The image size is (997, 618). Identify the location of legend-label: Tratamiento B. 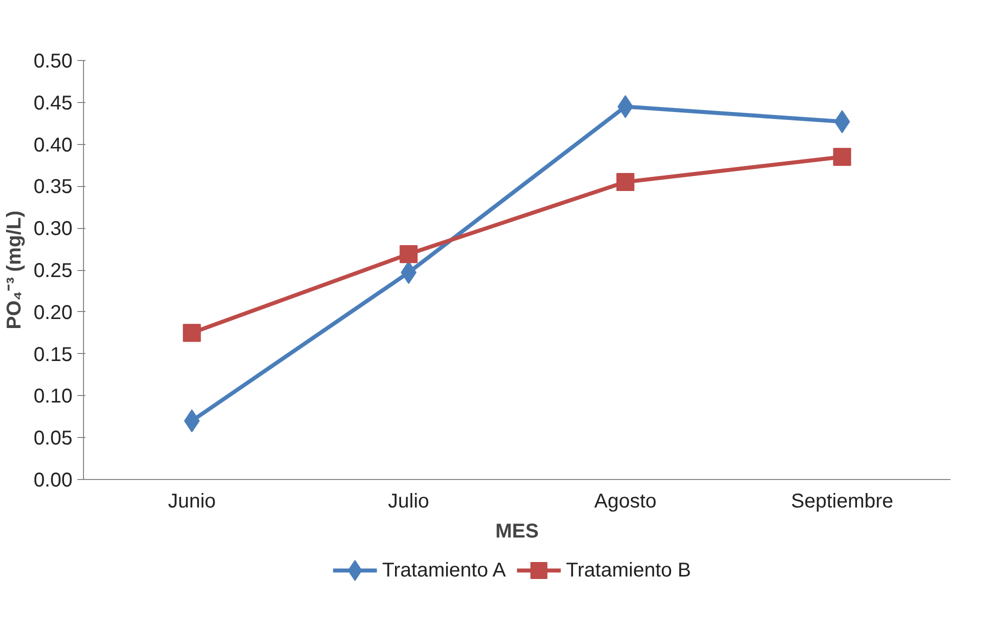
(628, 571).